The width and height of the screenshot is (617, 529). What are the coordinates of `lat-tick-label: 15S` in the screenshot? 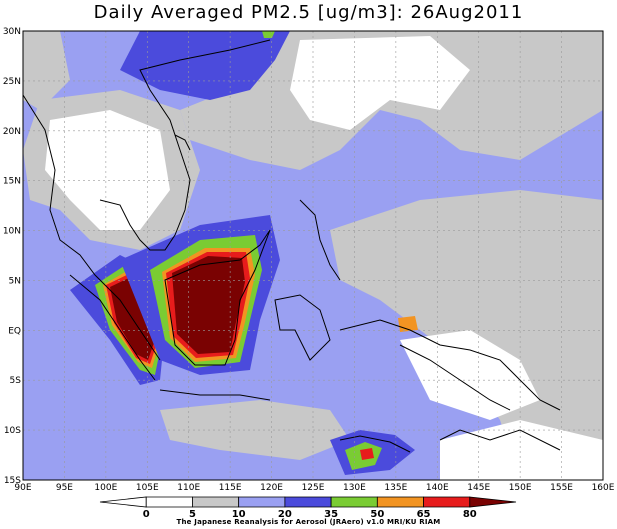 It's located at (12, 481).